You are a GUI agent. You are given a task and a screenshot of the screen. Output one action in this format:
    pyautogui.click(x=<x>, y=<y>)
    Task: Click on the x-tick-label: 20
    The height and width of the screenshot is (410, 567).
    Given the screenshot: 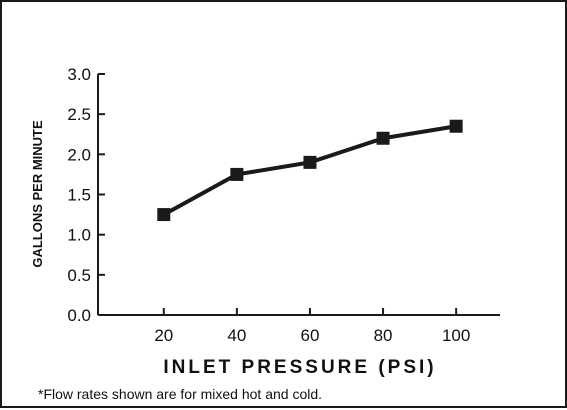 What is the action you would take?
    pyautogui.click(x=163, y=335)
    